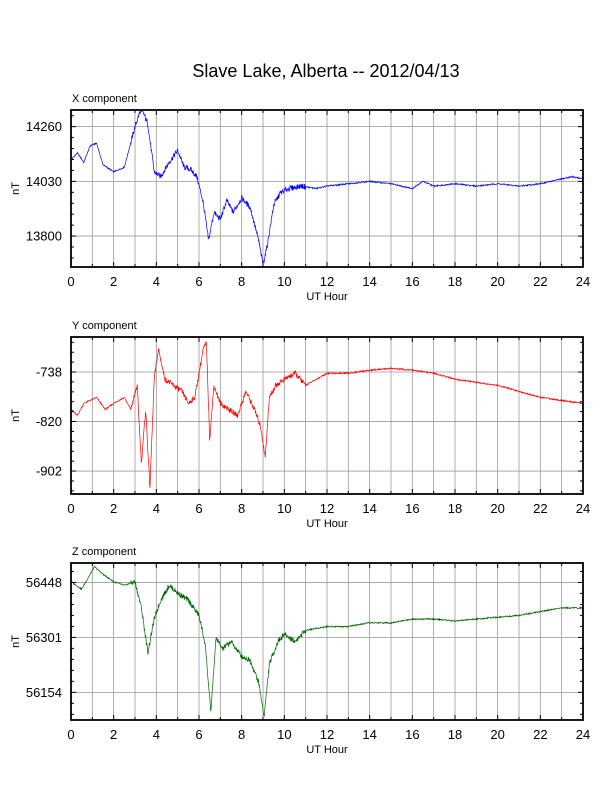 The width and height of the screenshot is (612, 792). Describe the element at coordinates (44, 236) in the screenshot. I see `y-tick-label: 13800` at that location.